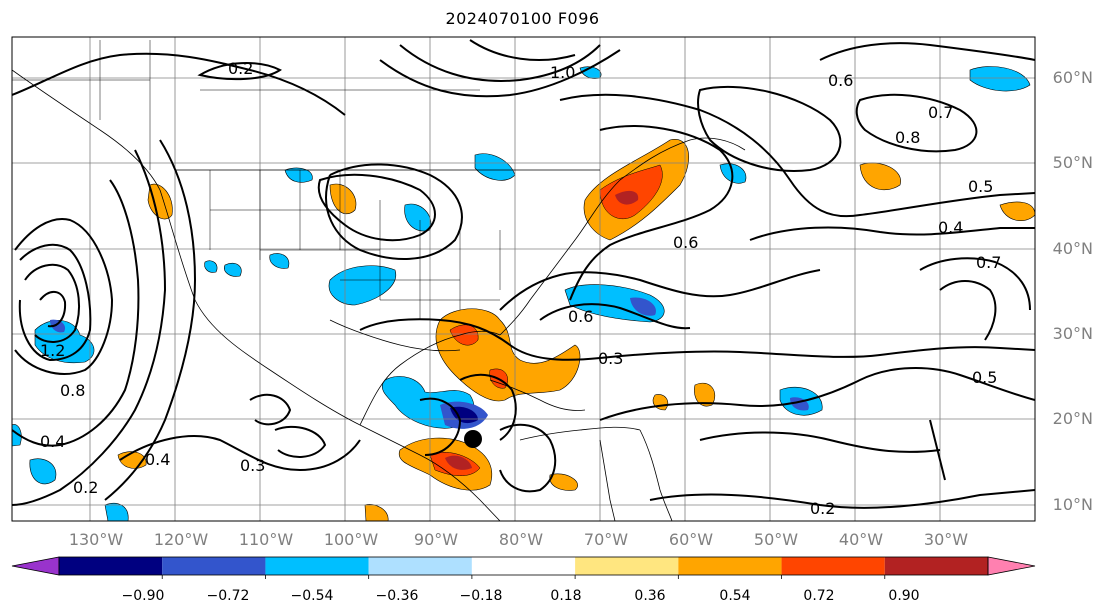 Image resolution: width=1105 pixels, height=615 pixels. I want to click on colorbar-outline, so click(523, 566).